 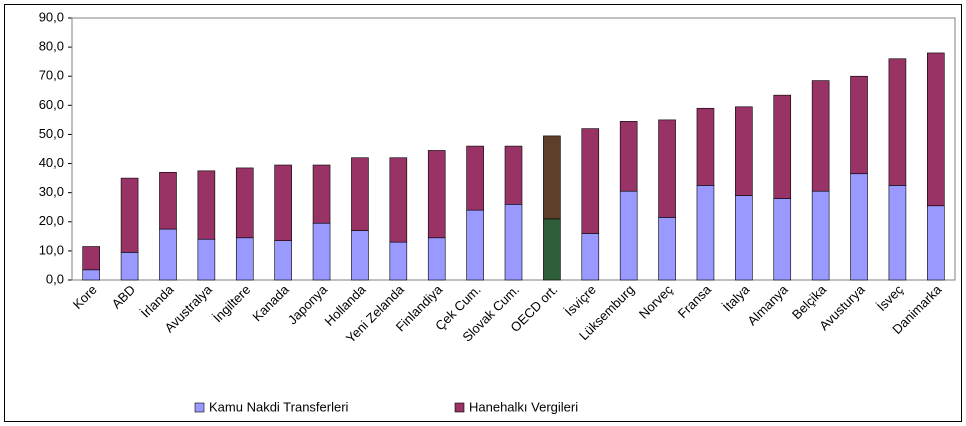 What do you see at coordinates (279, 406) in the screenshot?
I see `legend-label: Kamu Nakdi Transferleri` at bounding box center [279, 406].